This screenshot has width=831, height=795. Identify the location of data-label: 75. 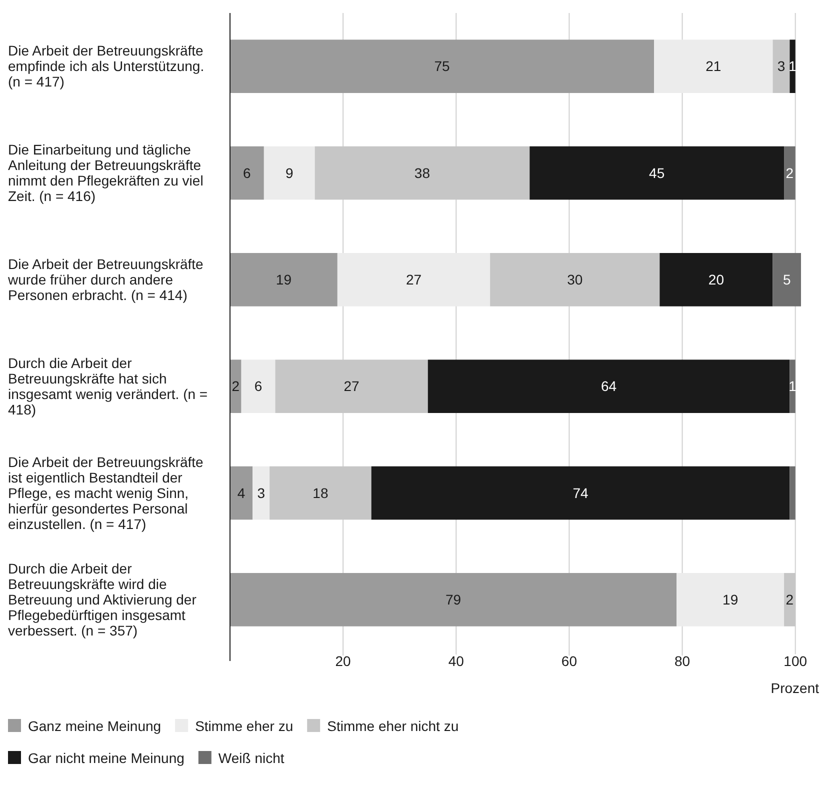
(442, 66).